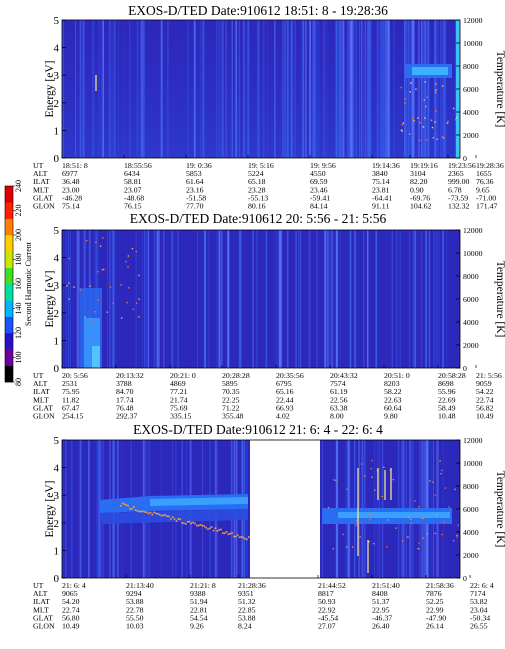  What do you see at coordinates (133, 181) in the screenshot?
I see `ephemeris-cell: 58.81` at bounding box center [133, 181].